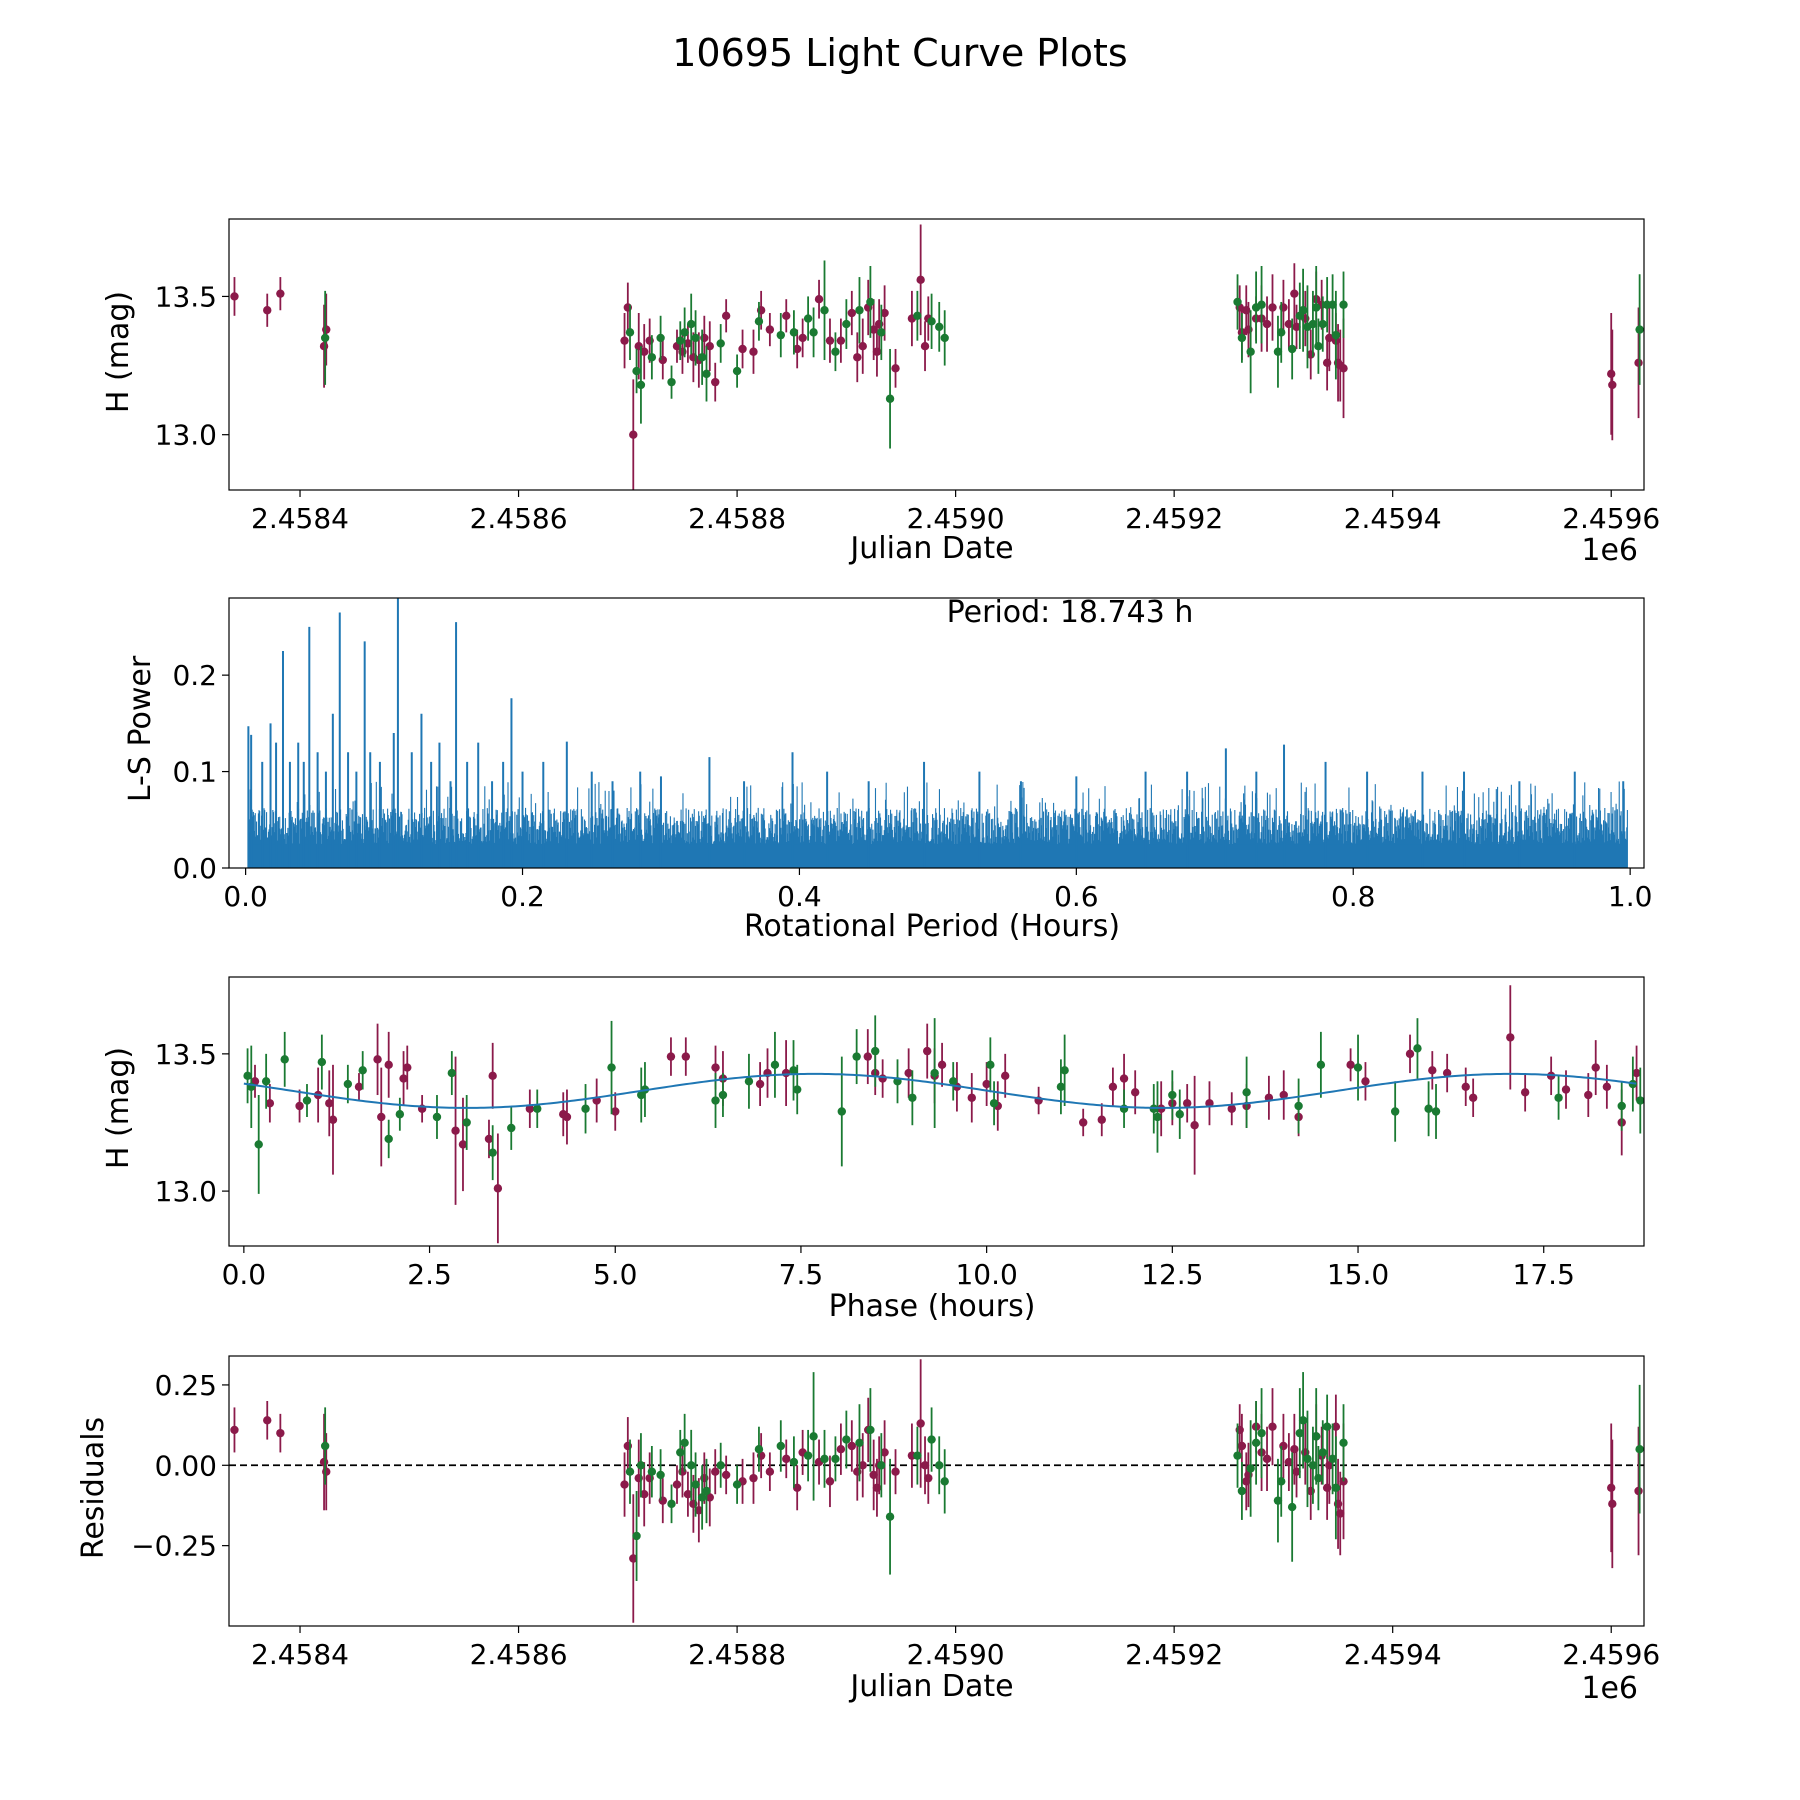 This screenshot has width=1800, height=1800. What do you see at coordinates (186, 435) in the screenshot?
I see `lightcurve-ytick-label: 13.0` at bounding box center [186, 435].